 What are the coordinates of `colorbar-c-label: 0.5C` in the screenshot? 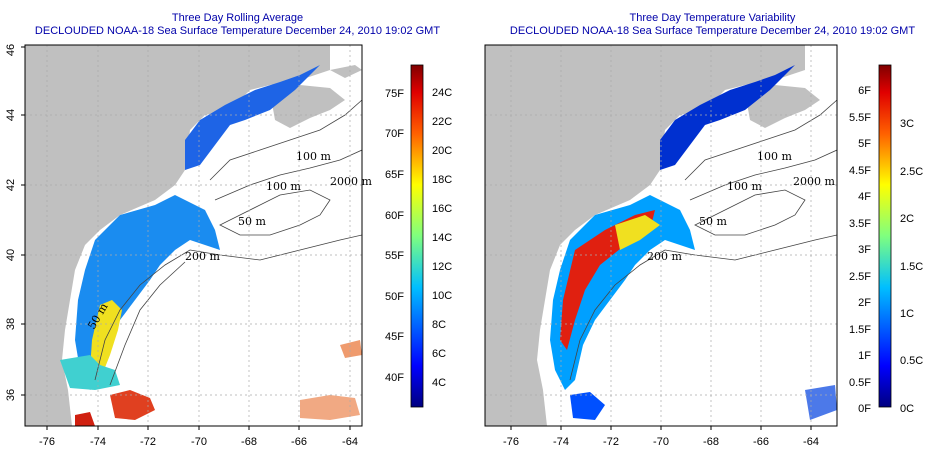 It's located at (911, 361).